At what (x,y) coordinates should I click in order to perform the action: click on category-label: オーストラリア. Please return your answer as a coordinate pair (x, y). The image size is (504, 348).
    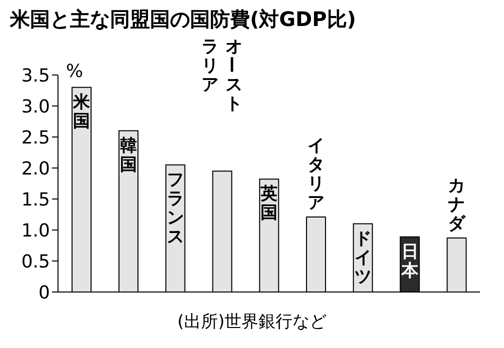
    Looking at the image, I should click on (222, 75).